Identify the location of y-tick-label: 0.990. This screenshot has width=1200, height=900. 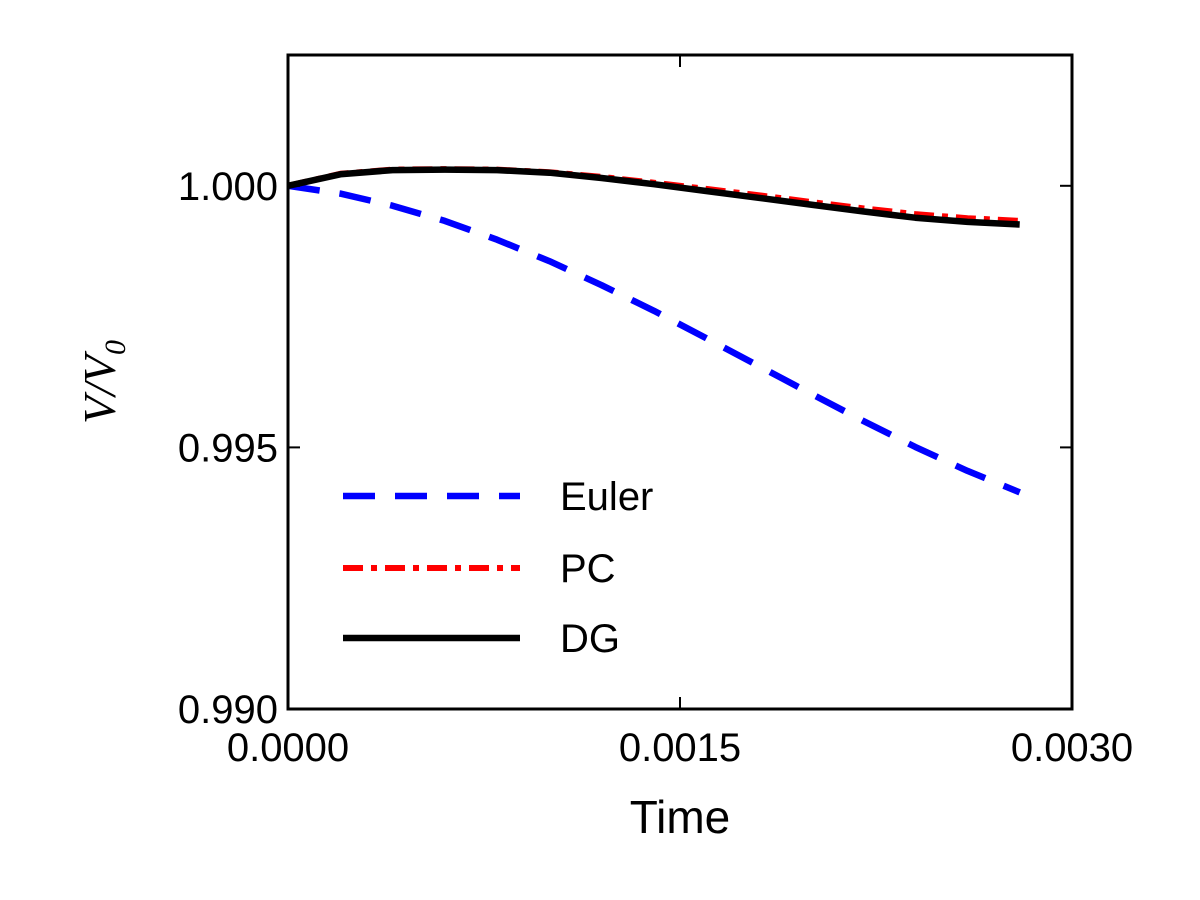
(228, 710).